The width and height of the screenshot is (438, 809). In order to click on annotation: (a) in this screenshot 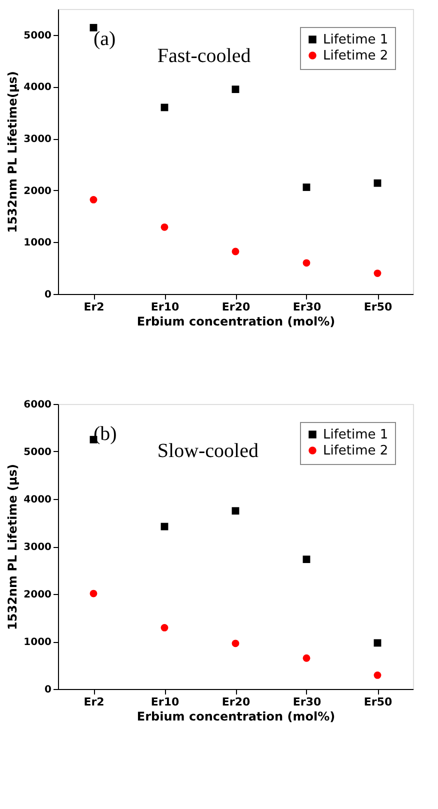, I will do `click(105, 39)`.